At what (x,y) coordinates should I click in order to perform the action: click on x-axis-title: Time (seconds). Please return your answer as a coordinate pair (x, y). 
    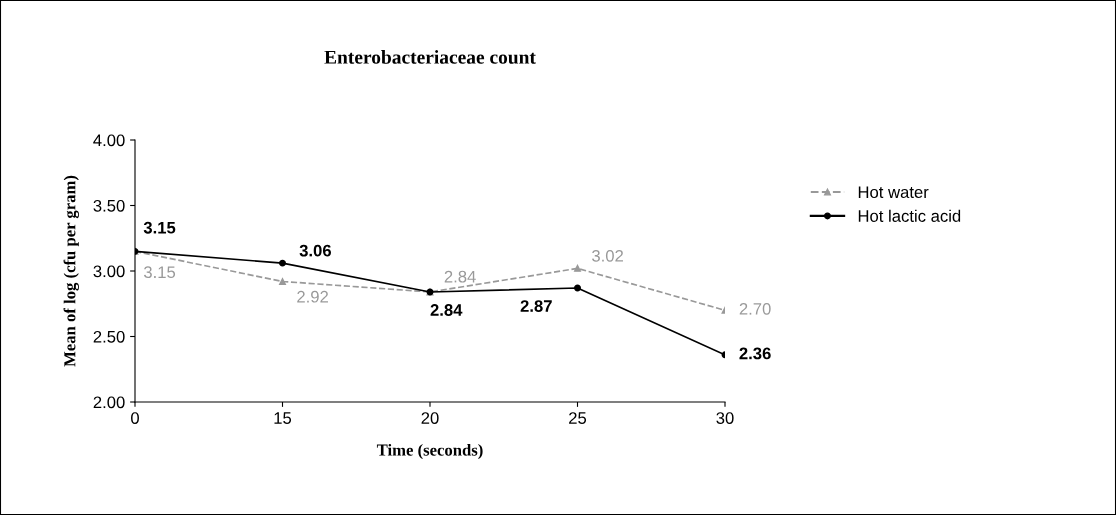
    Looking at the image, I should click on (429, 451).